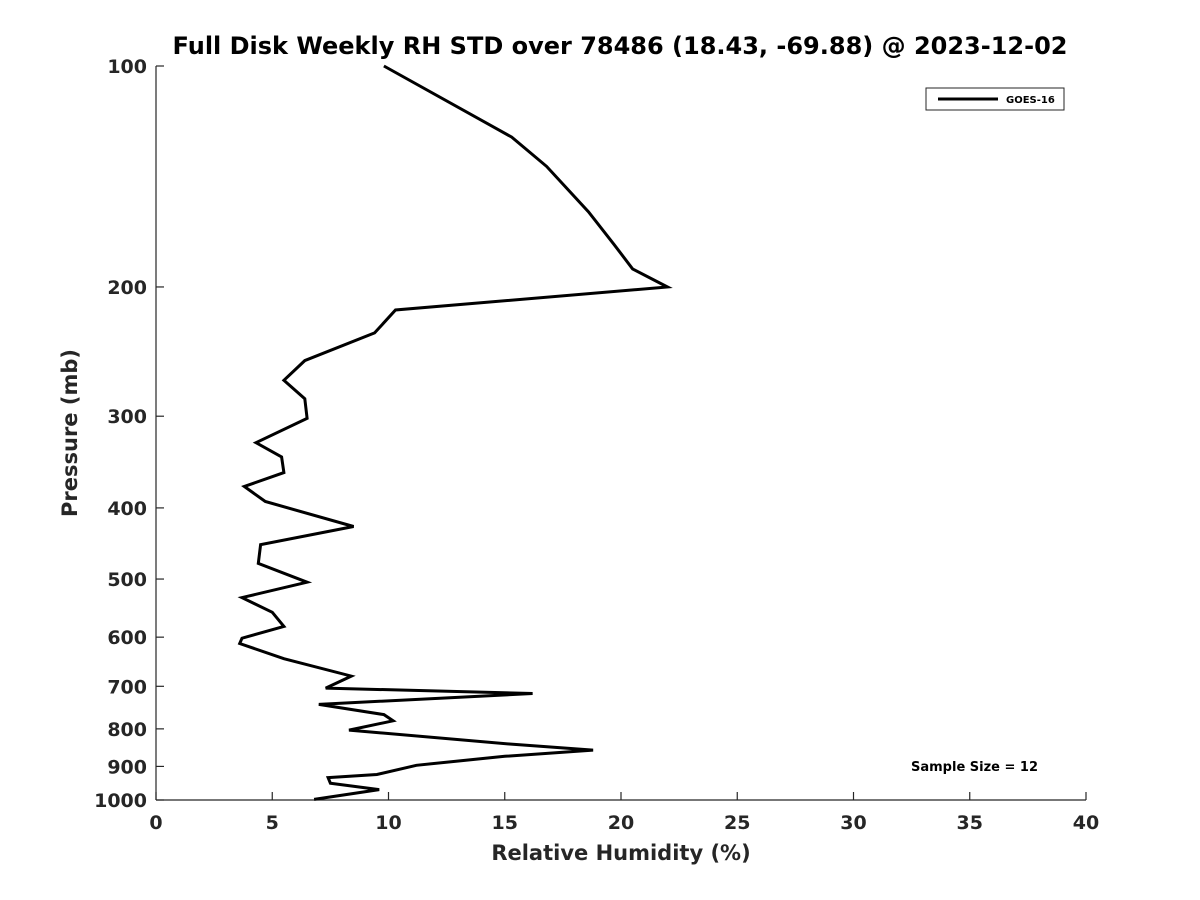  I want to click on y-tick-label: 500, so click(127, 580).